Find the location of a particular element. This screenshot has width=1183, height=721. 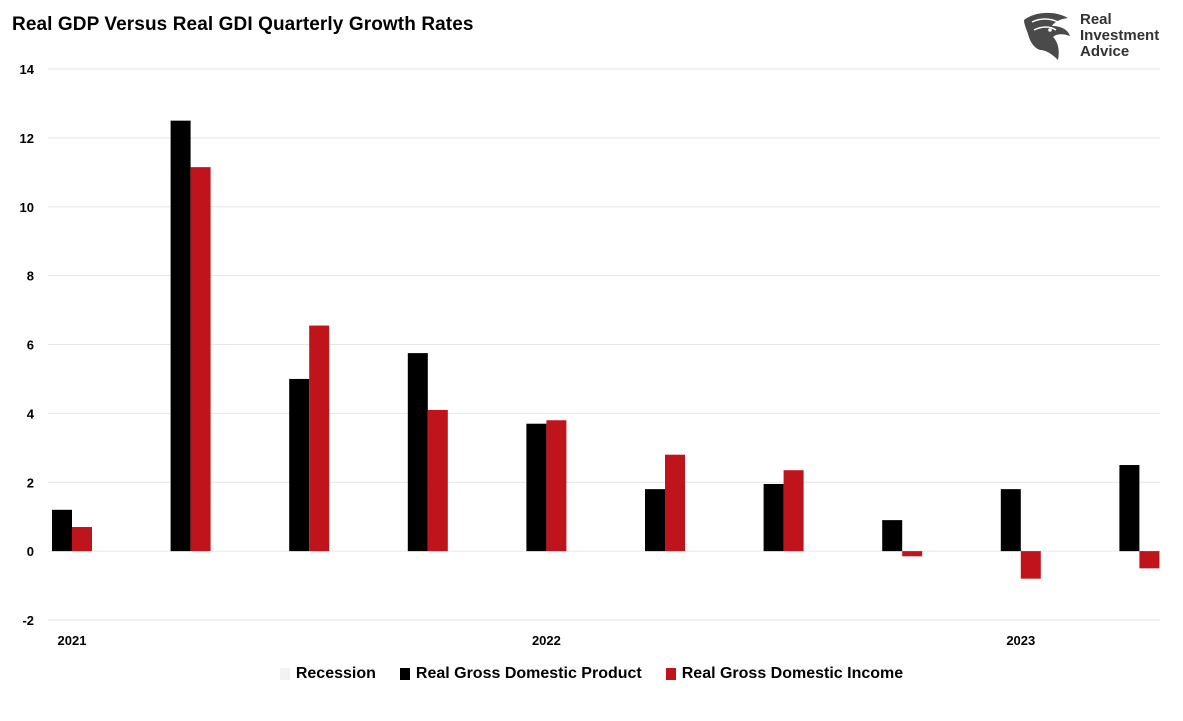

y-tick-label: 2 is located at coordinates (30, 482).